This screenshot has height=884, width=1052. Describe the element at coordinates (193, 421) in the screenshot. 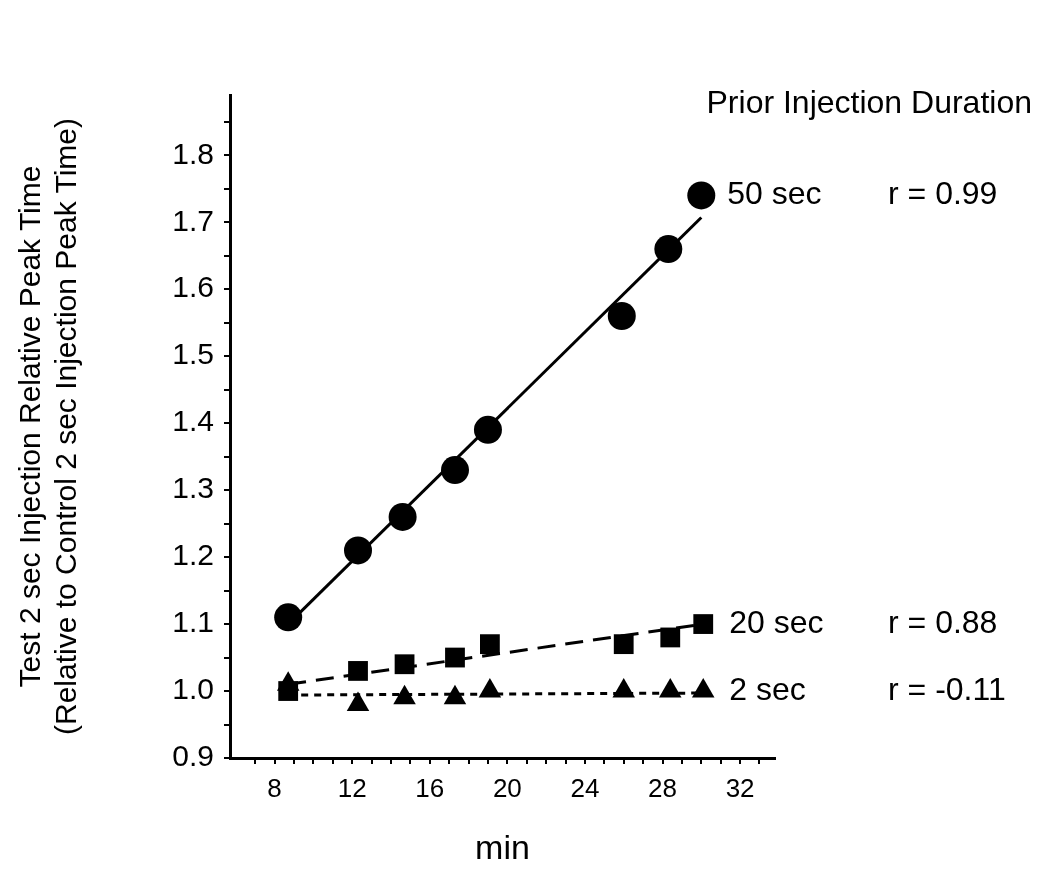

I see `y-tick-label: 1.4` at that location.